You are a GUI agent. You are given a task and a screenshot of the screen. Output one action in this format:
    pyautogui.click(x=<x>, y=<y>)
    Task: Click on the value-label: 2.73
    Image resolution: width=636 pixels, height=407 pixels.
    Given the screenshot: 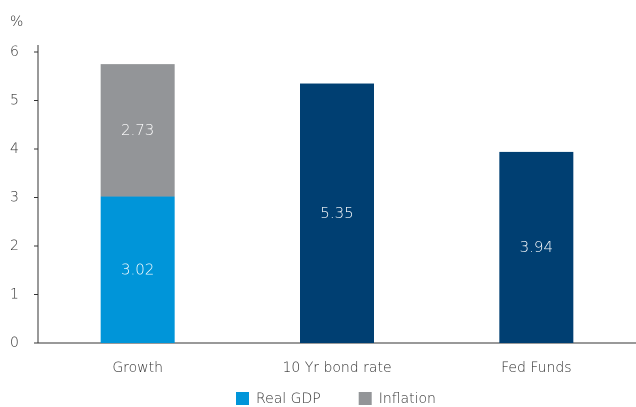 What is the action you would take?
    pyautogui.click(x=137, y=130)
    